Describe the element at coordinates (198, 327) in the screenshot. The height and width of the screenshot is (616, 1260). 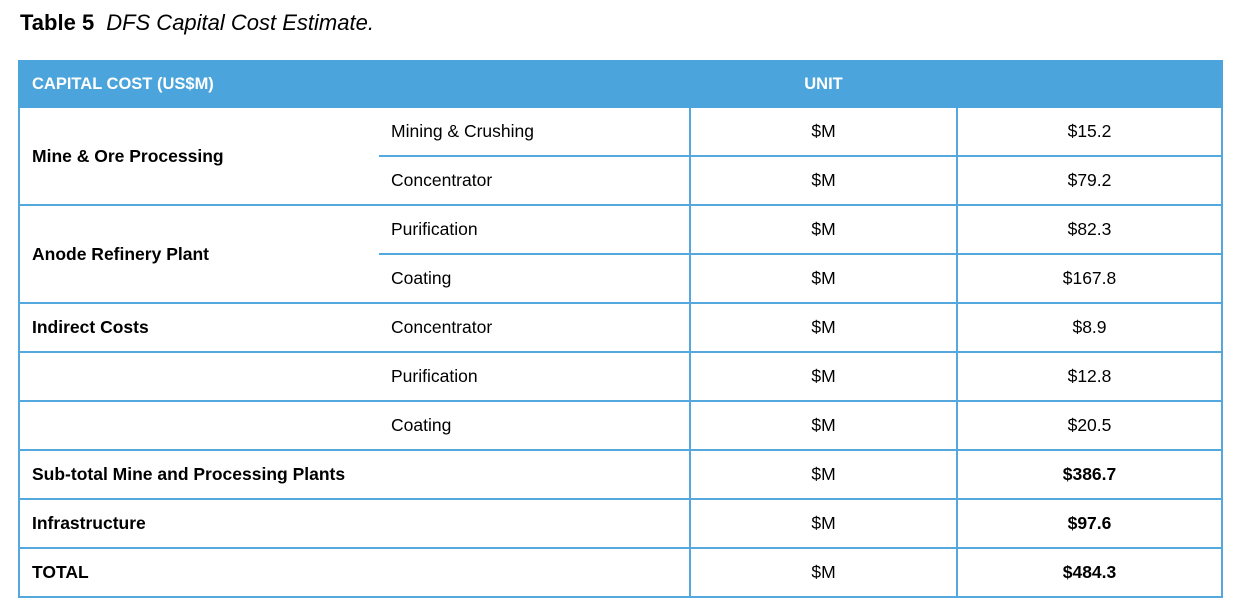
I see `group-cell: Indirect Costs` at that location.